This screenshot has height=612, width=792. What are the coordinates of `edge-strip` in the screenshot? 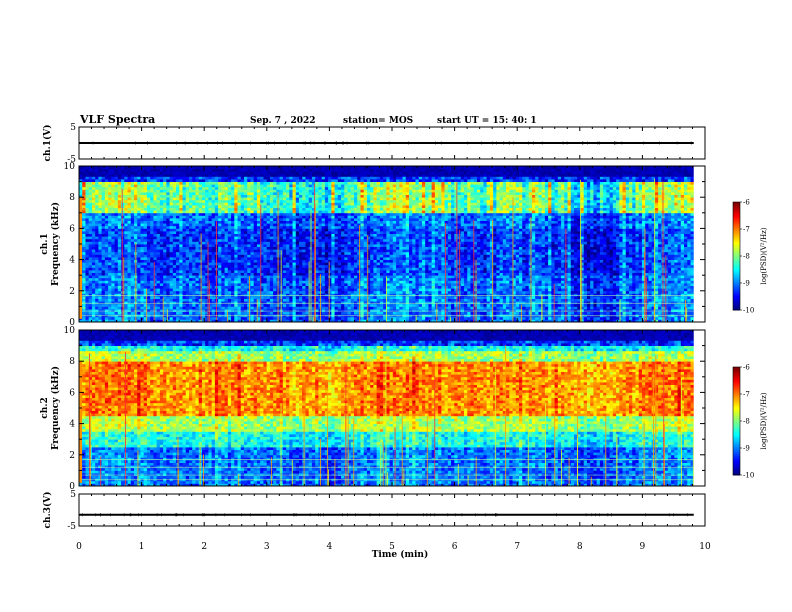 It's located at (80, 422).